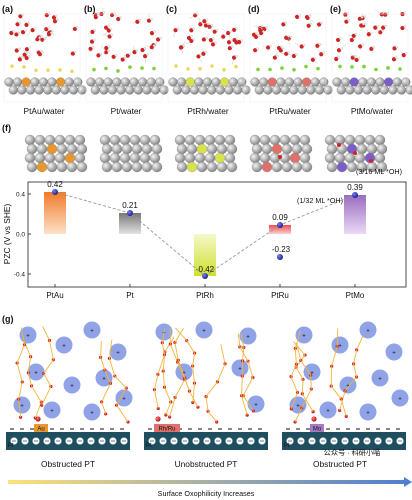 The width and height of the screenshot is (412, 500). What do you see at coordinates (205, 255) in the screenshot?
I see `bar-ptrh` at bounding box center [205, 255].